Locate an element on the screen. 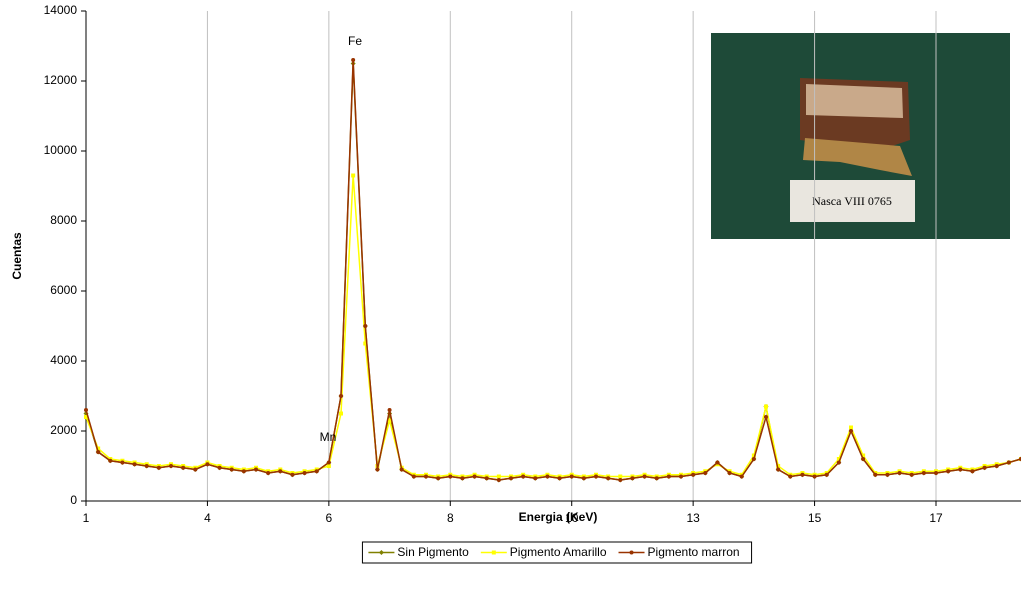 The image size is (1021, 601). x-tick-label: 1 is located at coordinates (86, 518).